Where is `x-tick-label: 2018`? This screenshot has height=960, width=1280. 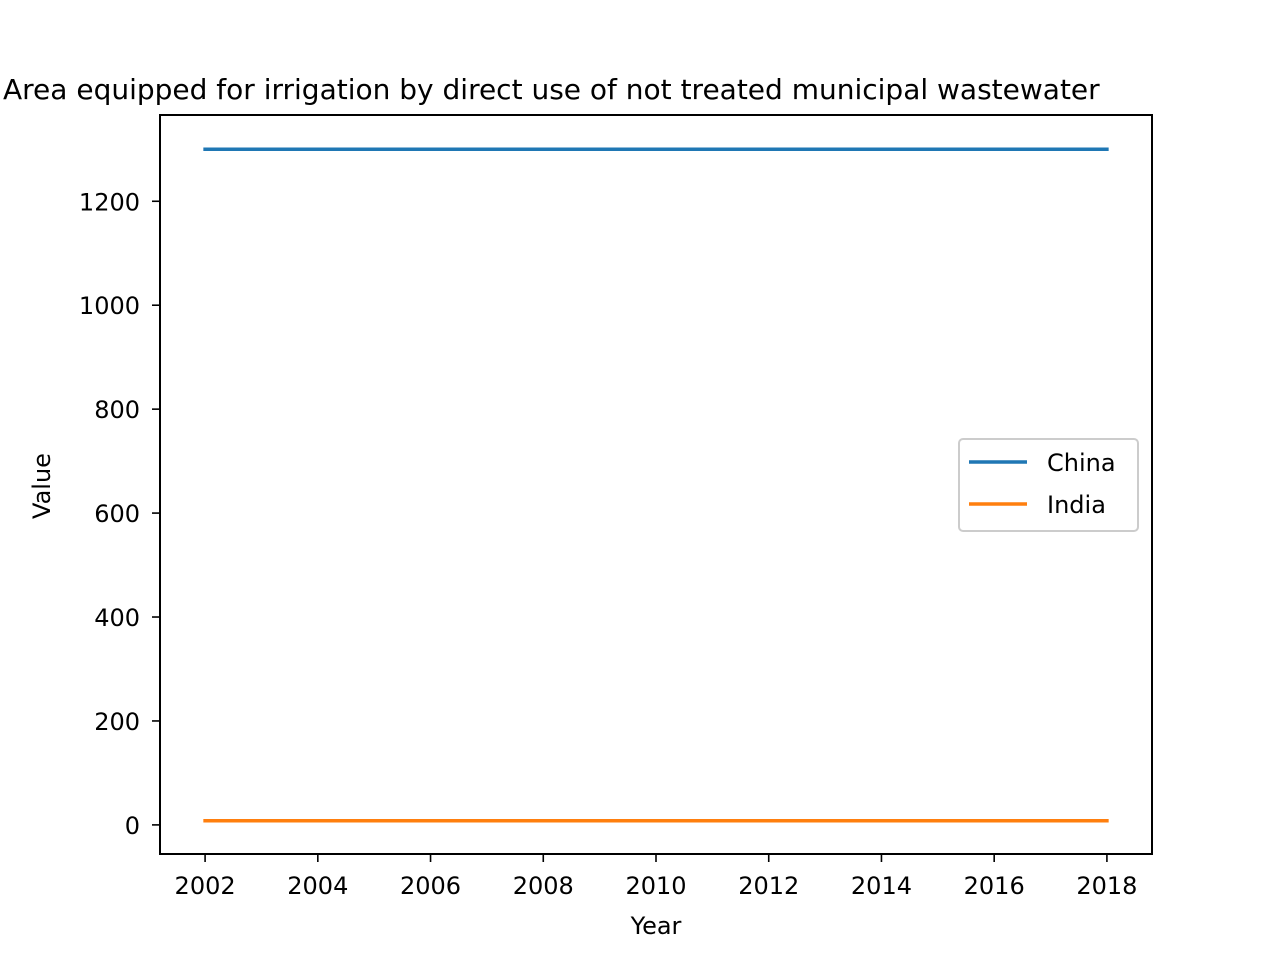 x-tick-label: 2018 is located at coordinates (1106, 886).